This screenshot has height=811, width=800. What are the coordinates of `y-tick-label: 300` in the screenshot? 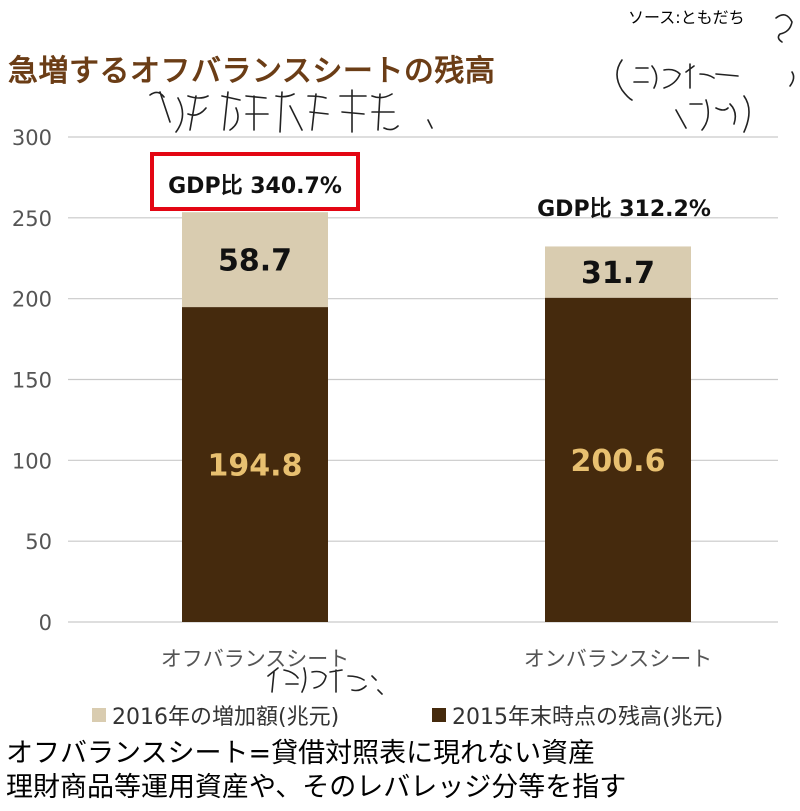 It's located at (32, 138).